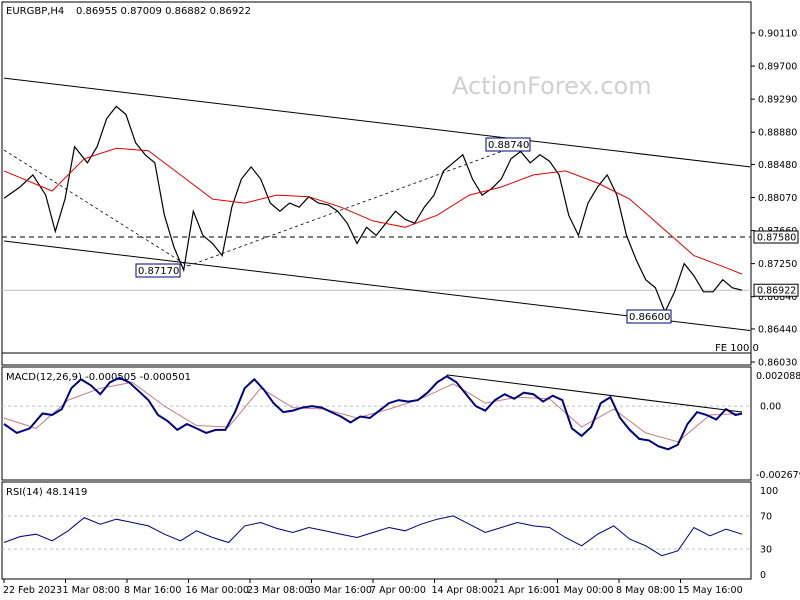 This screenshot has width=800, height=600. Describe the element at coordinates (710, 590) in the screenshot. I see `time-tick-label: 15 May 16:00` at that location.